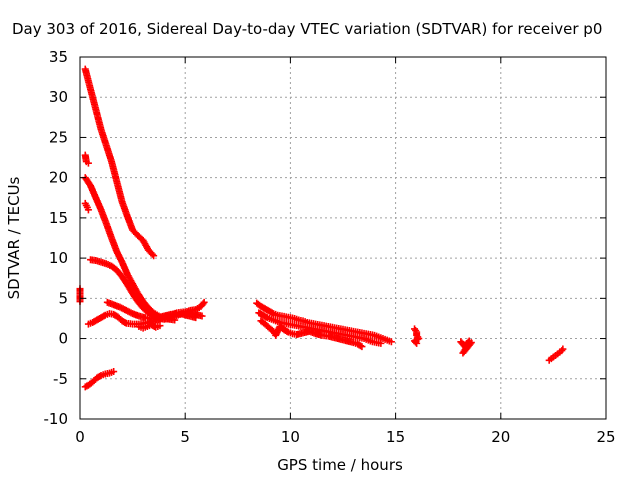 Image resolution: width=640 pixels, height=484 pixels. What do you see at coordinates (58, 258) in the screenshot?
I see `y-tick-label: 10` at bounding box center [58, 258].